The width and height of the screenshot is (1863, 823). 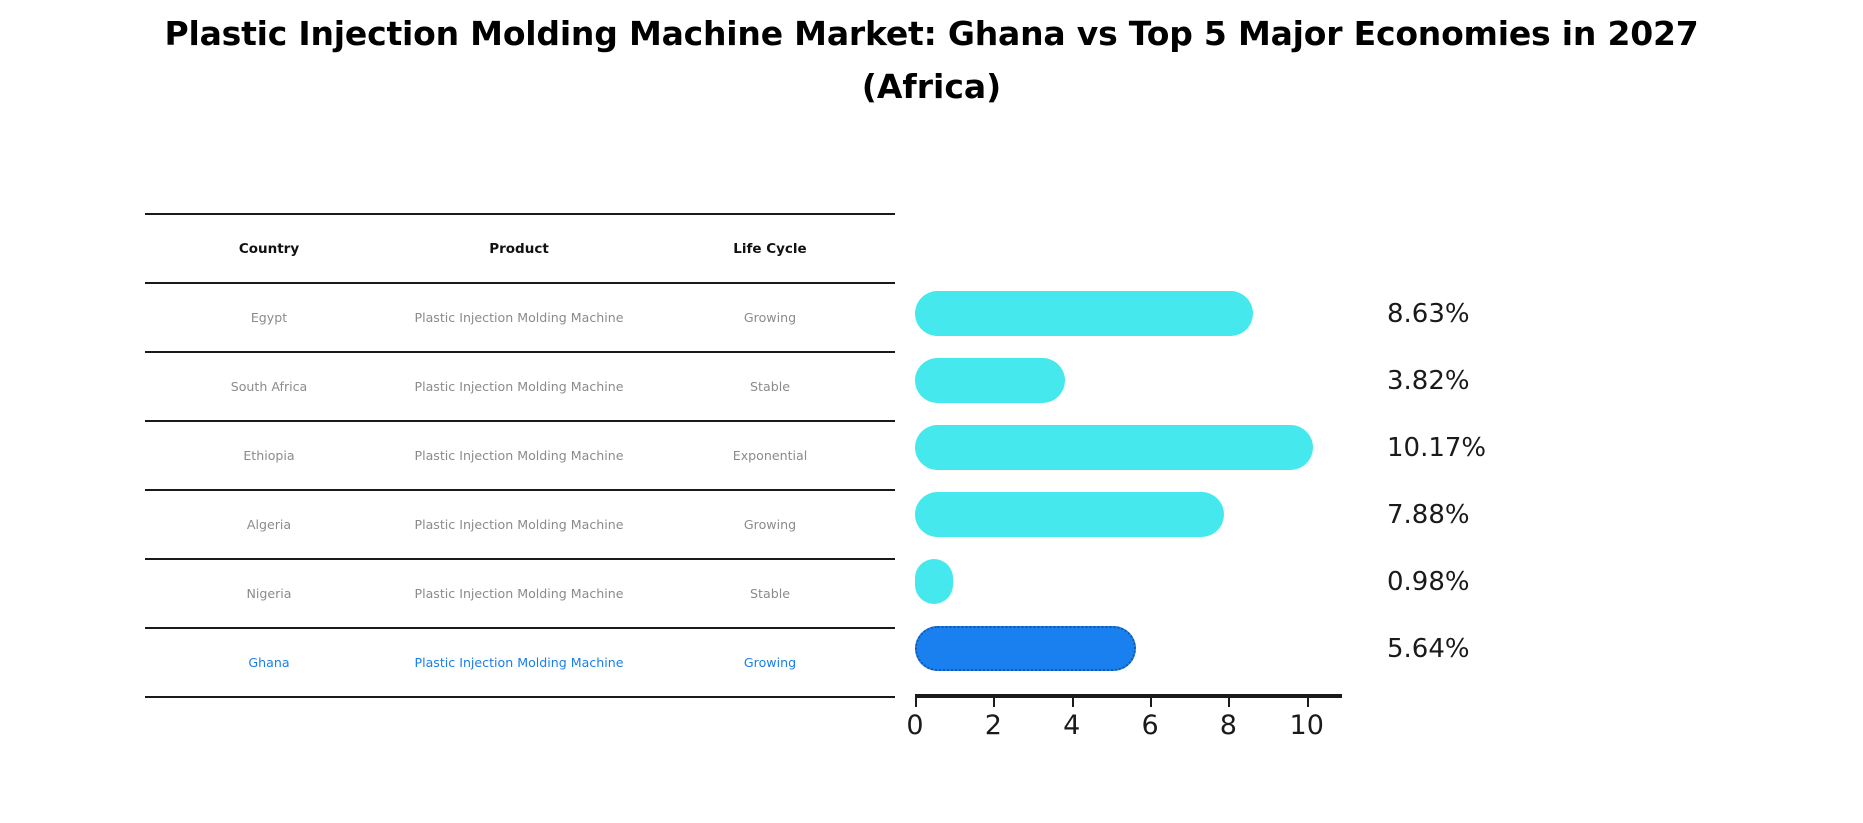 I want to click on bar-row: 0.98%, so click(x=1265, y=581).